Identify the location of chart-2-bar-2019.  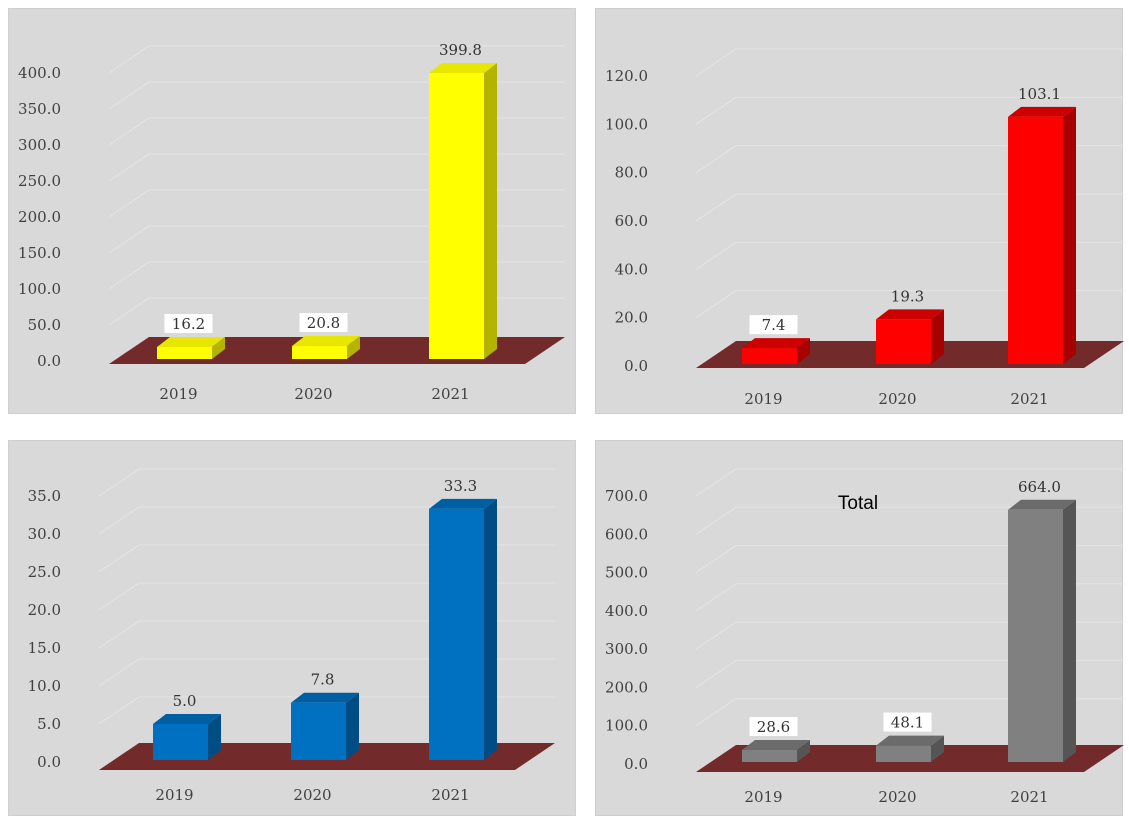
(776, 351).